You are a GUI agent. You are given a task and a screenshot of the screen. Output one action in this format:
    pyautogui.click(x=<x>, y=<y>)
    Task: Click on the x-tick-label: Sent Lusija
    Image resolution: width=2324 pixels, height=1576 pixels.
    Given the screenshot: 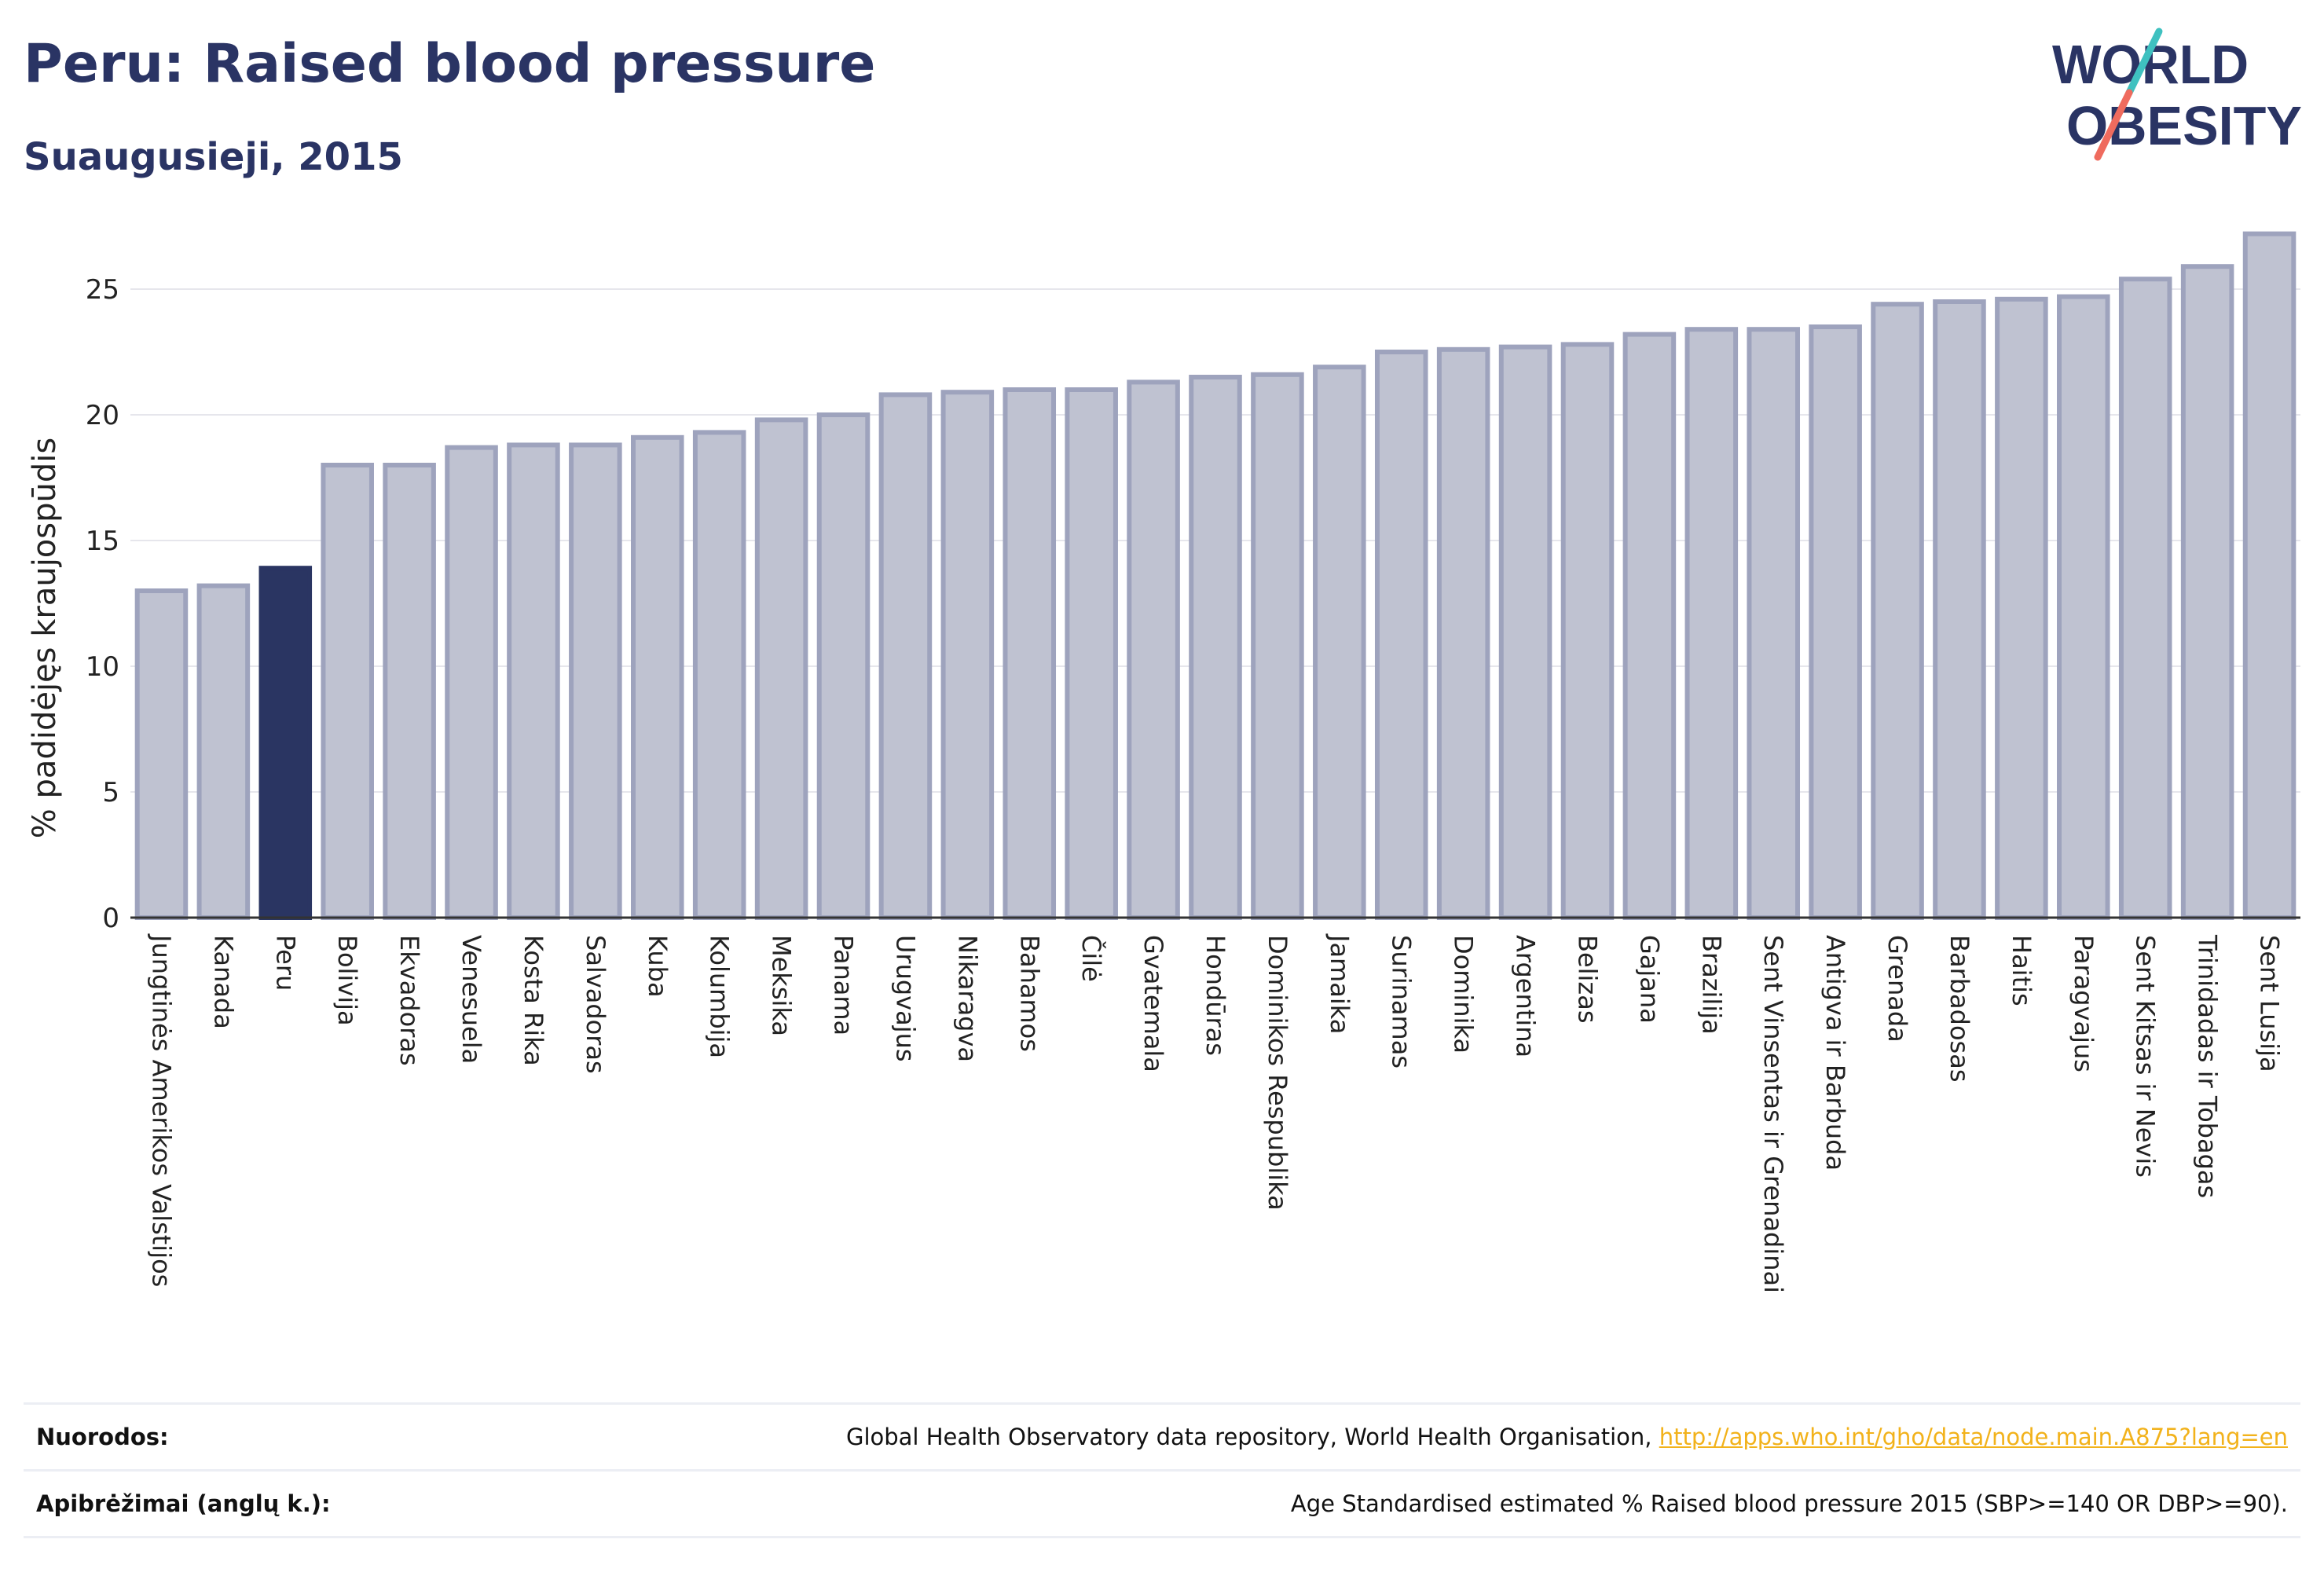 What is the action you would take?
    pyautogui.click(x=2270, y=1003)
    